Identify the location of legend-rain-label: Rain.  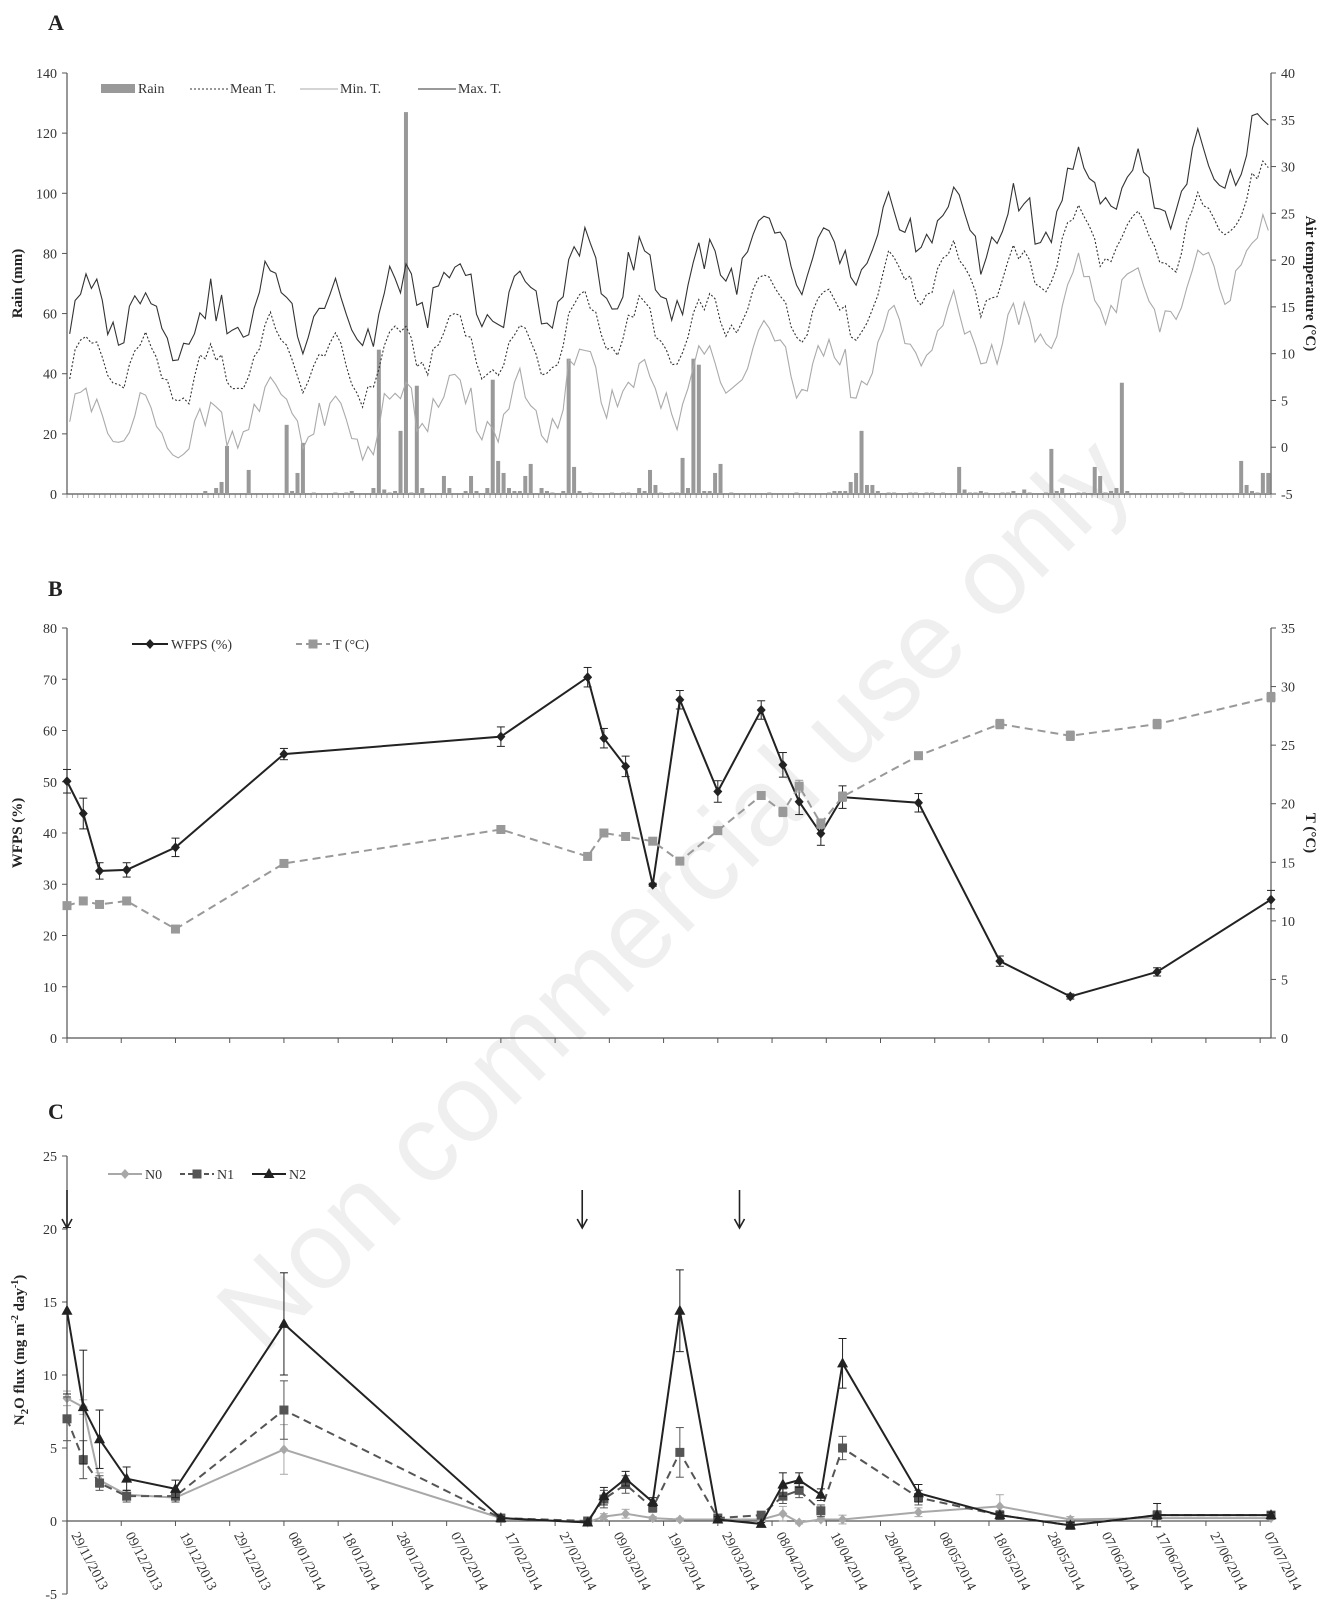
(151, 89).